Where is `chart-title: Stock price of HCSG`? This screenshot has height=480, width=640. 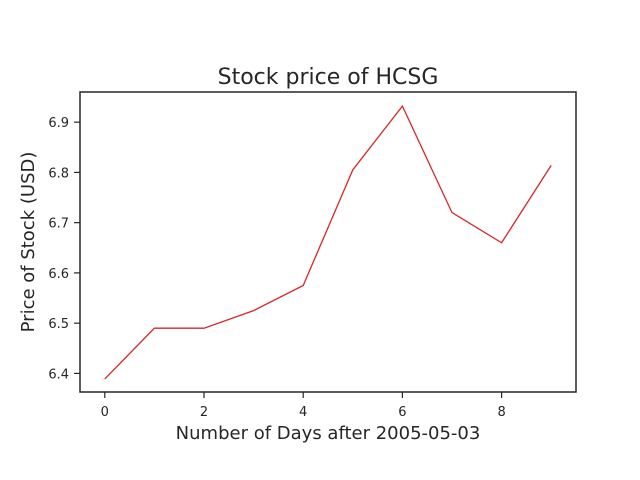
chart-title: Stock price of HCSG is located at coordinates (328, 77).